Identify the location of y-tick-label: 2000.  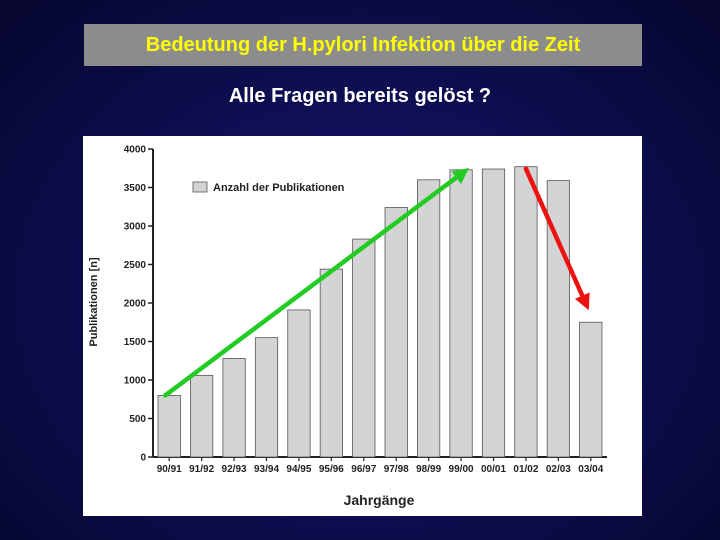
(135, 304).